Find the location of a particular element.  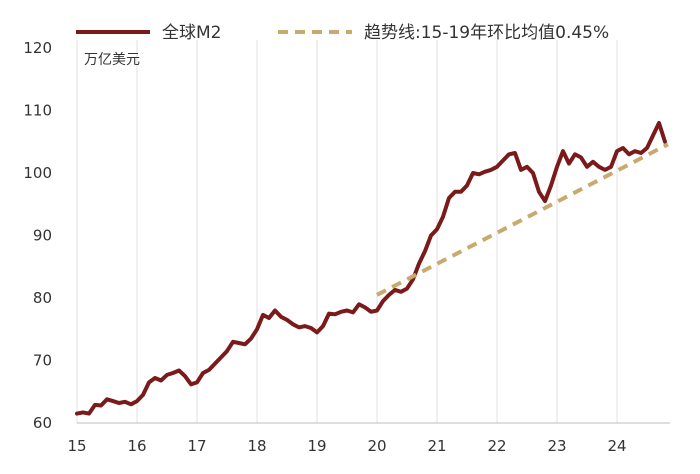

y-tick-label-100: 100 is located at coordinates (37, 173).